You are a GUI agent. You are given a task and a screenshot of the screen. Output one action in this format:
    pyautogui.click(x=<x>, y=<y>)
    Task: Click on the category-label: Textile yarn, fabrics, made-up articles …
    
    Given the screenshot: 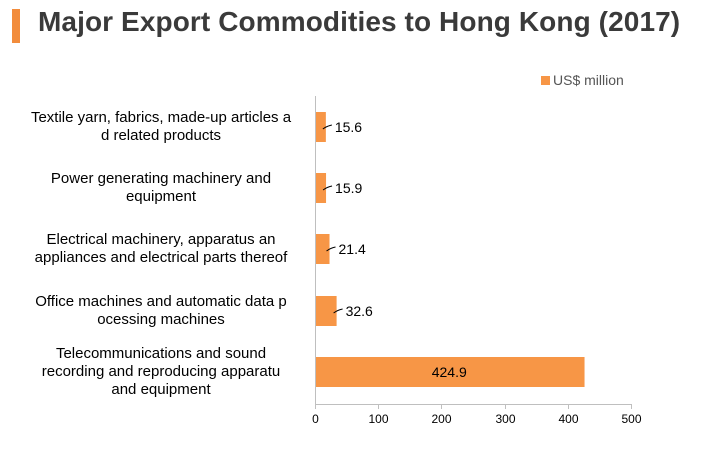 What is the action you would take?
    pyautogui.click(x=161, y=126)
    